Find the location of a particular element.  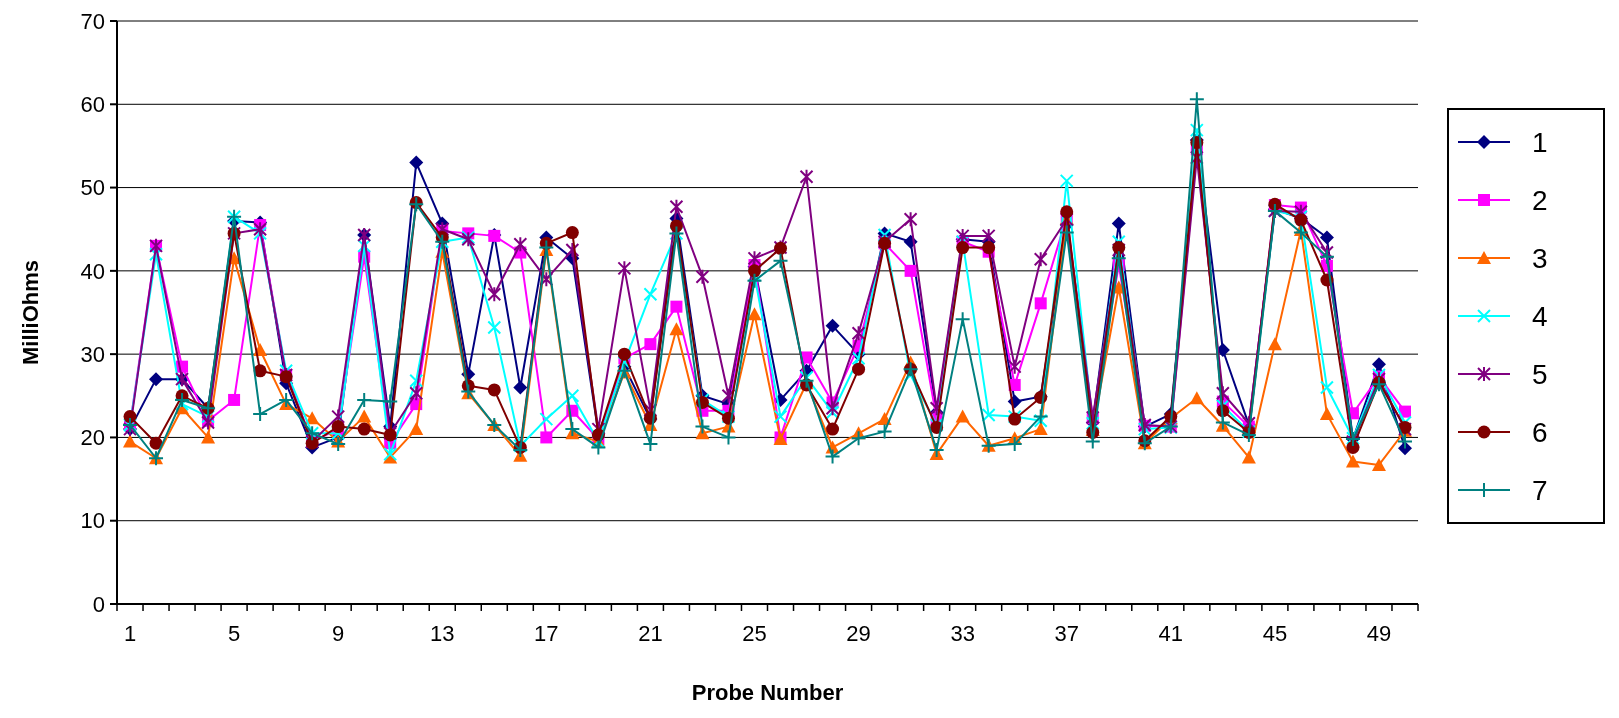

y-tick-label: 60 is located at coordinates (92, 104).